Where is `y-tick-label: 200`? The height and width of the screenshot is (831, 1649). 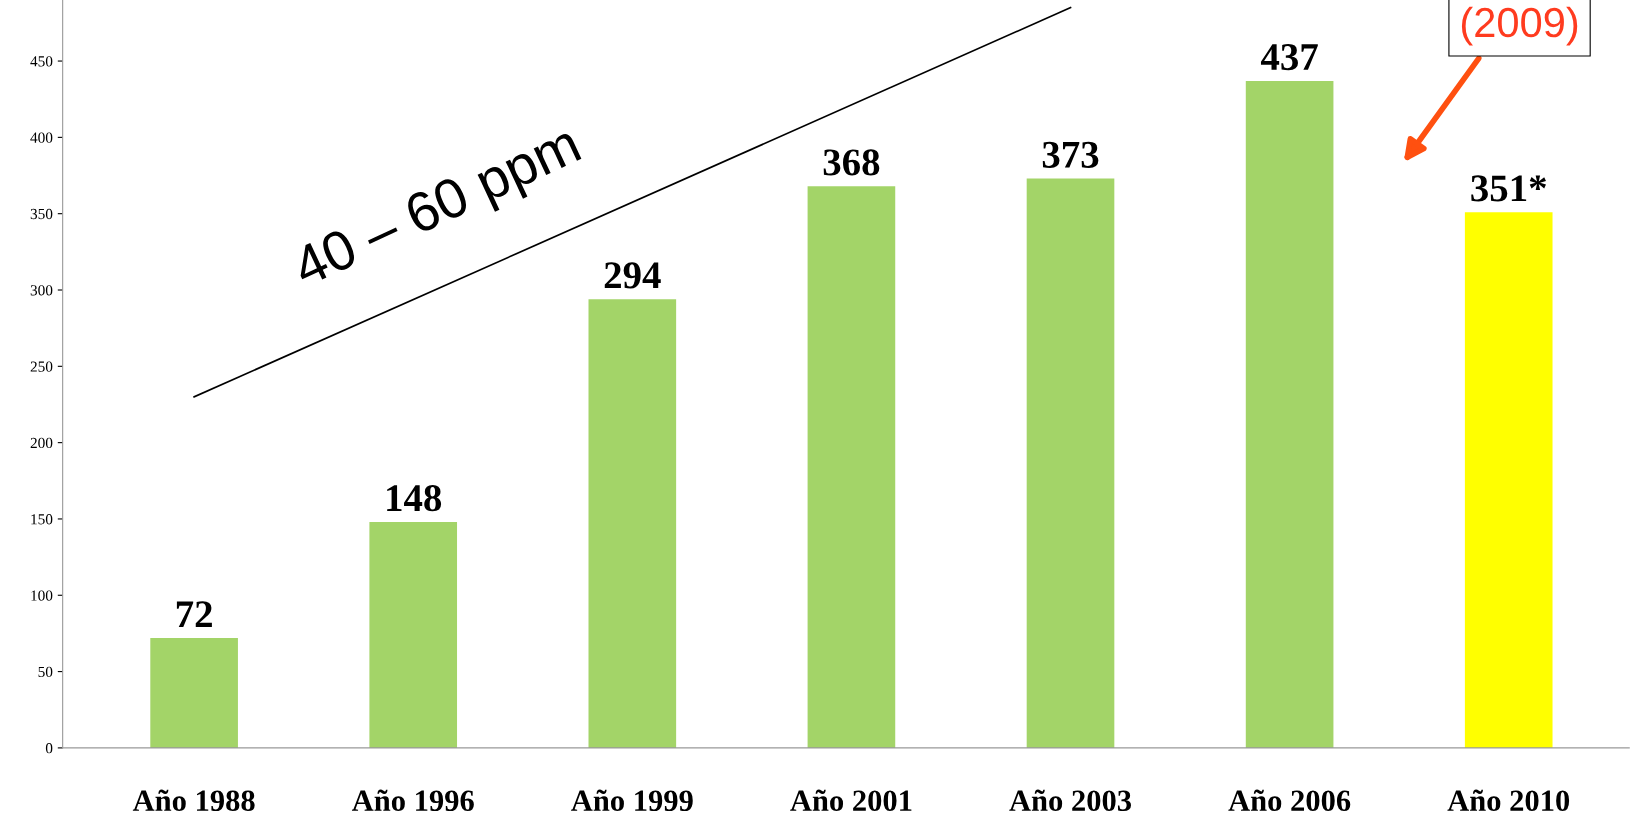
y-tick-label: 200 is located at coordinates (41, 443).